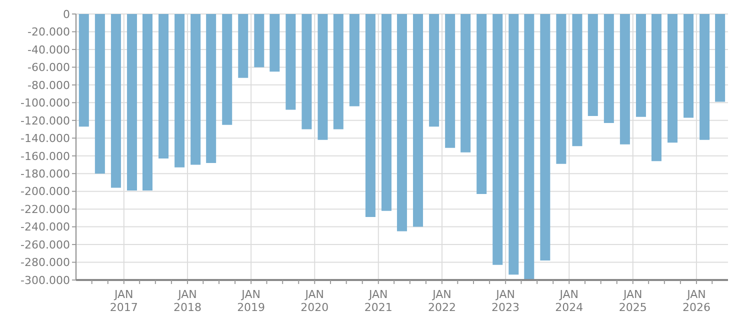  What do you see at coordinates (45, 156) in the screenshot?
I see `y-tick-label: -160.000` at bounding box center [45, 156].